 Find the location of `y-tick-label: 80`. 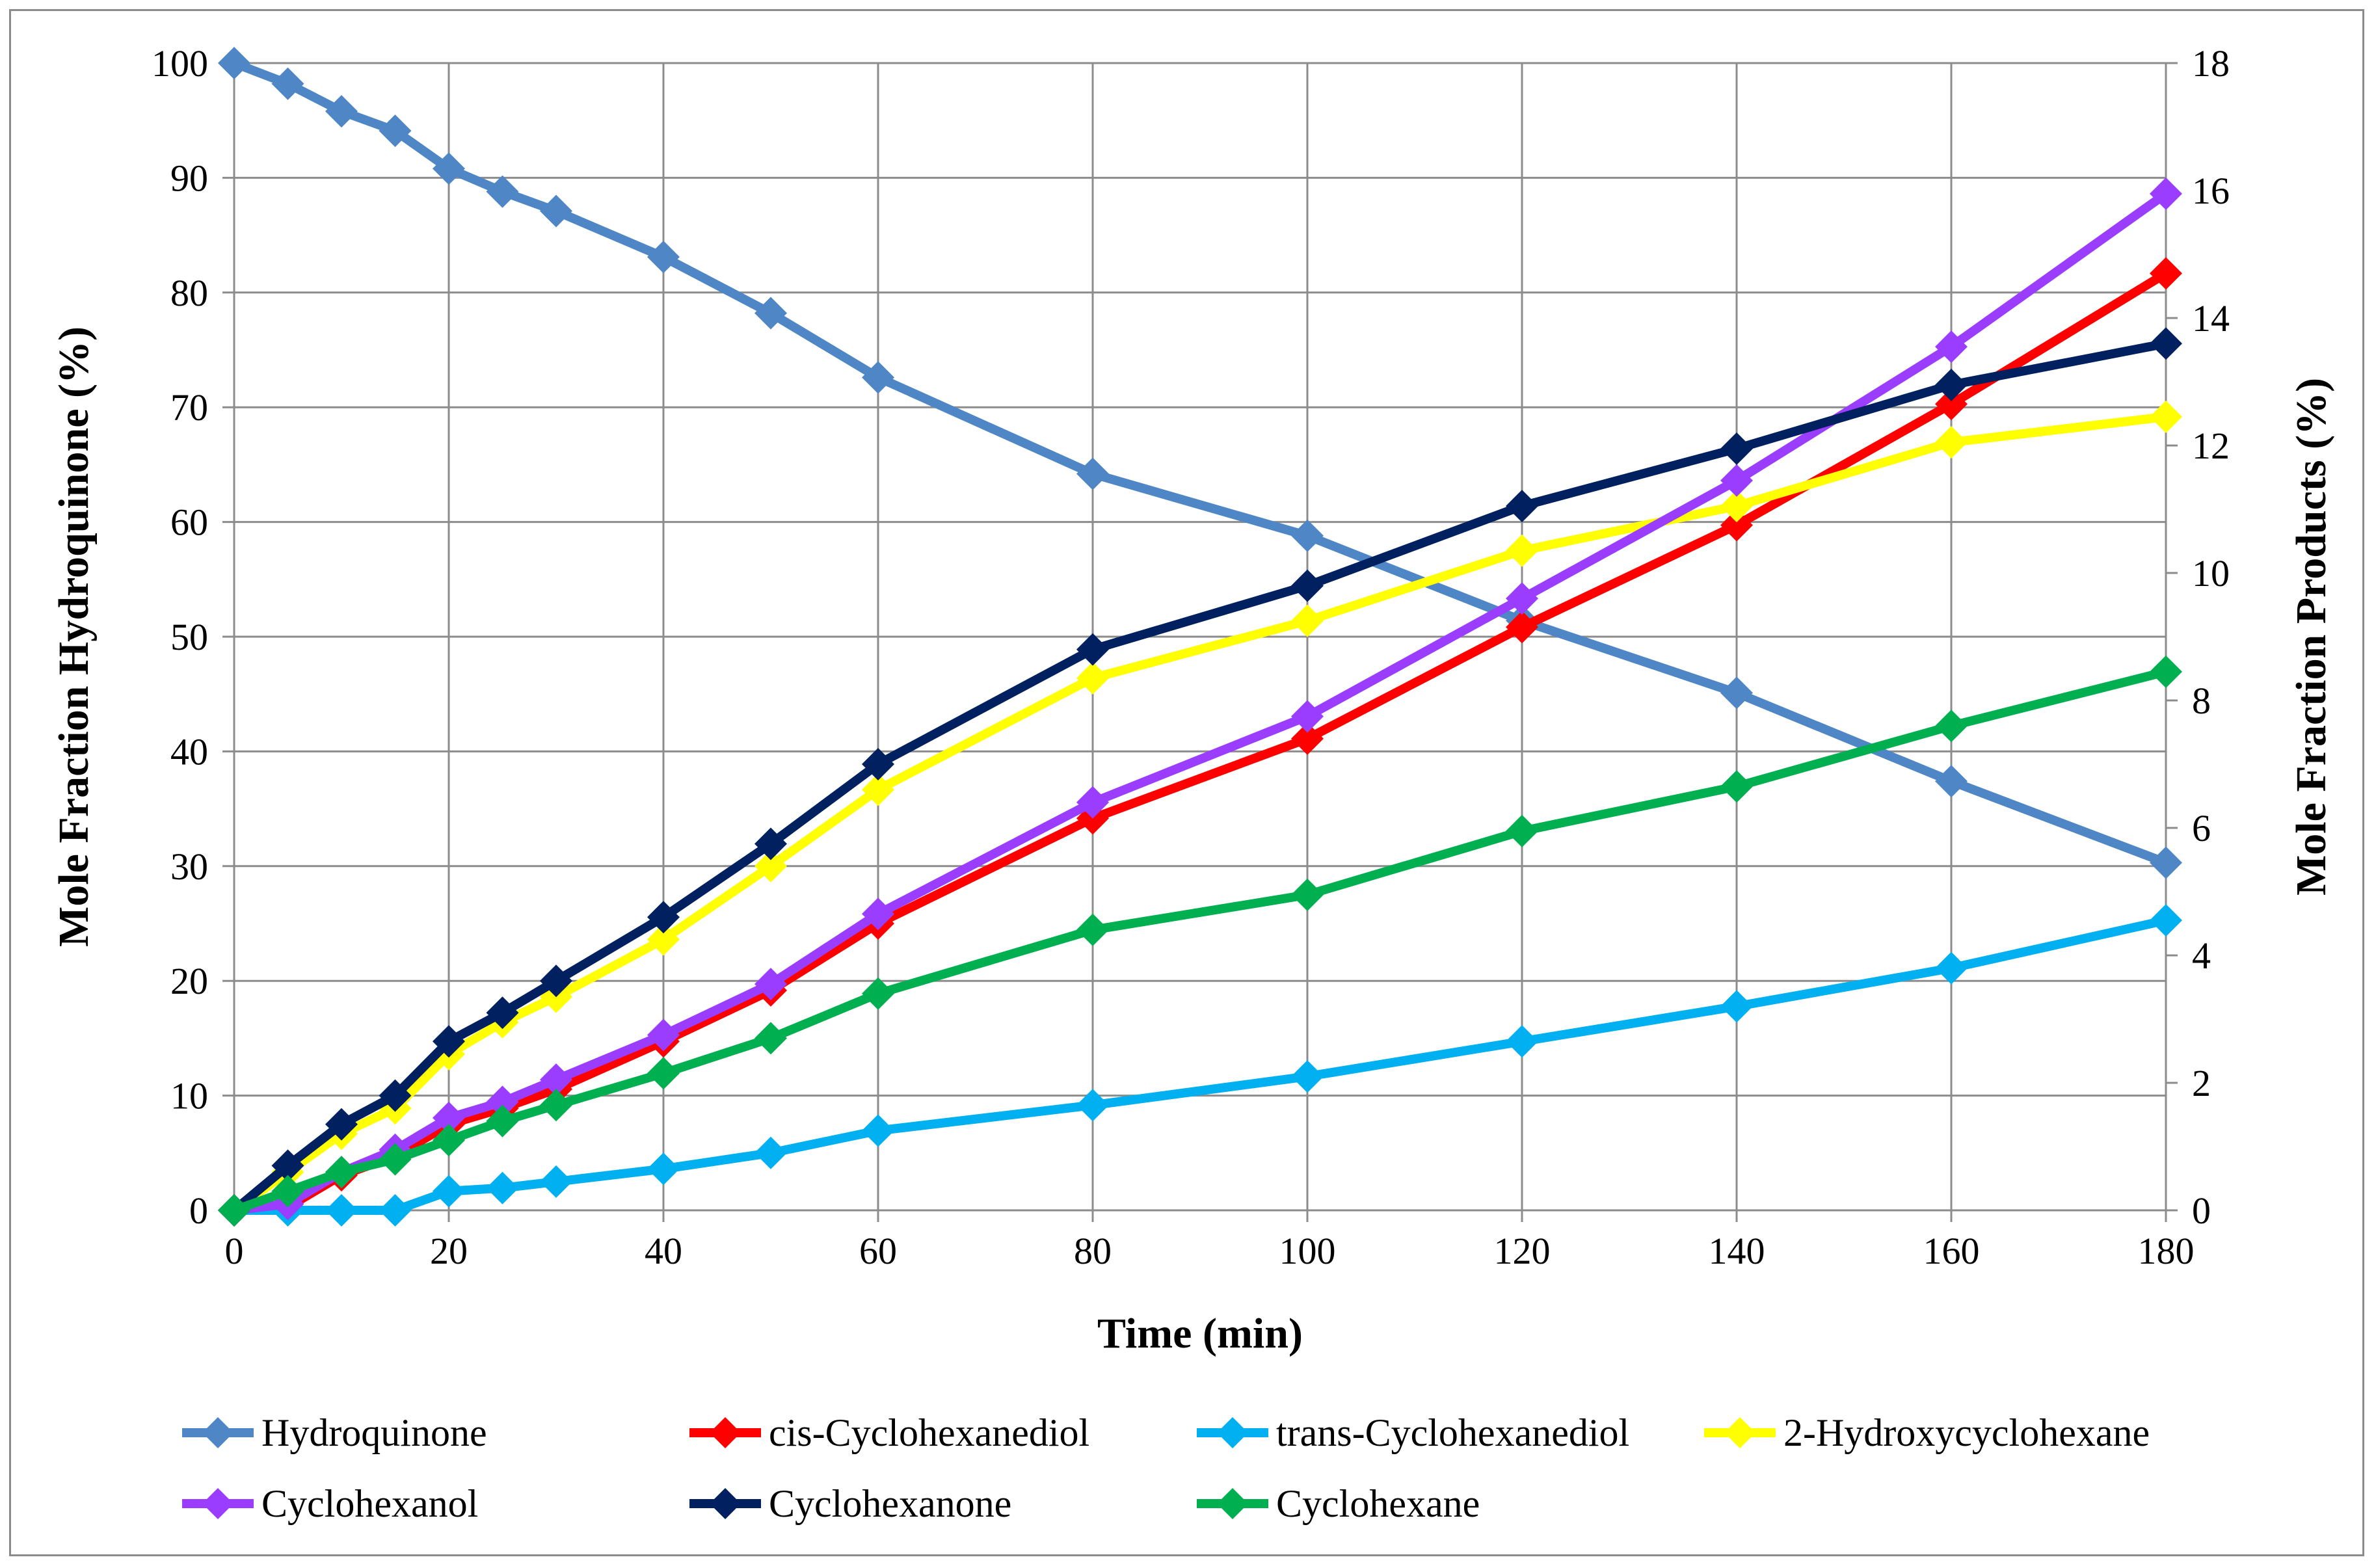

y-tick-label: 80 is located at coordinates (189, 293).